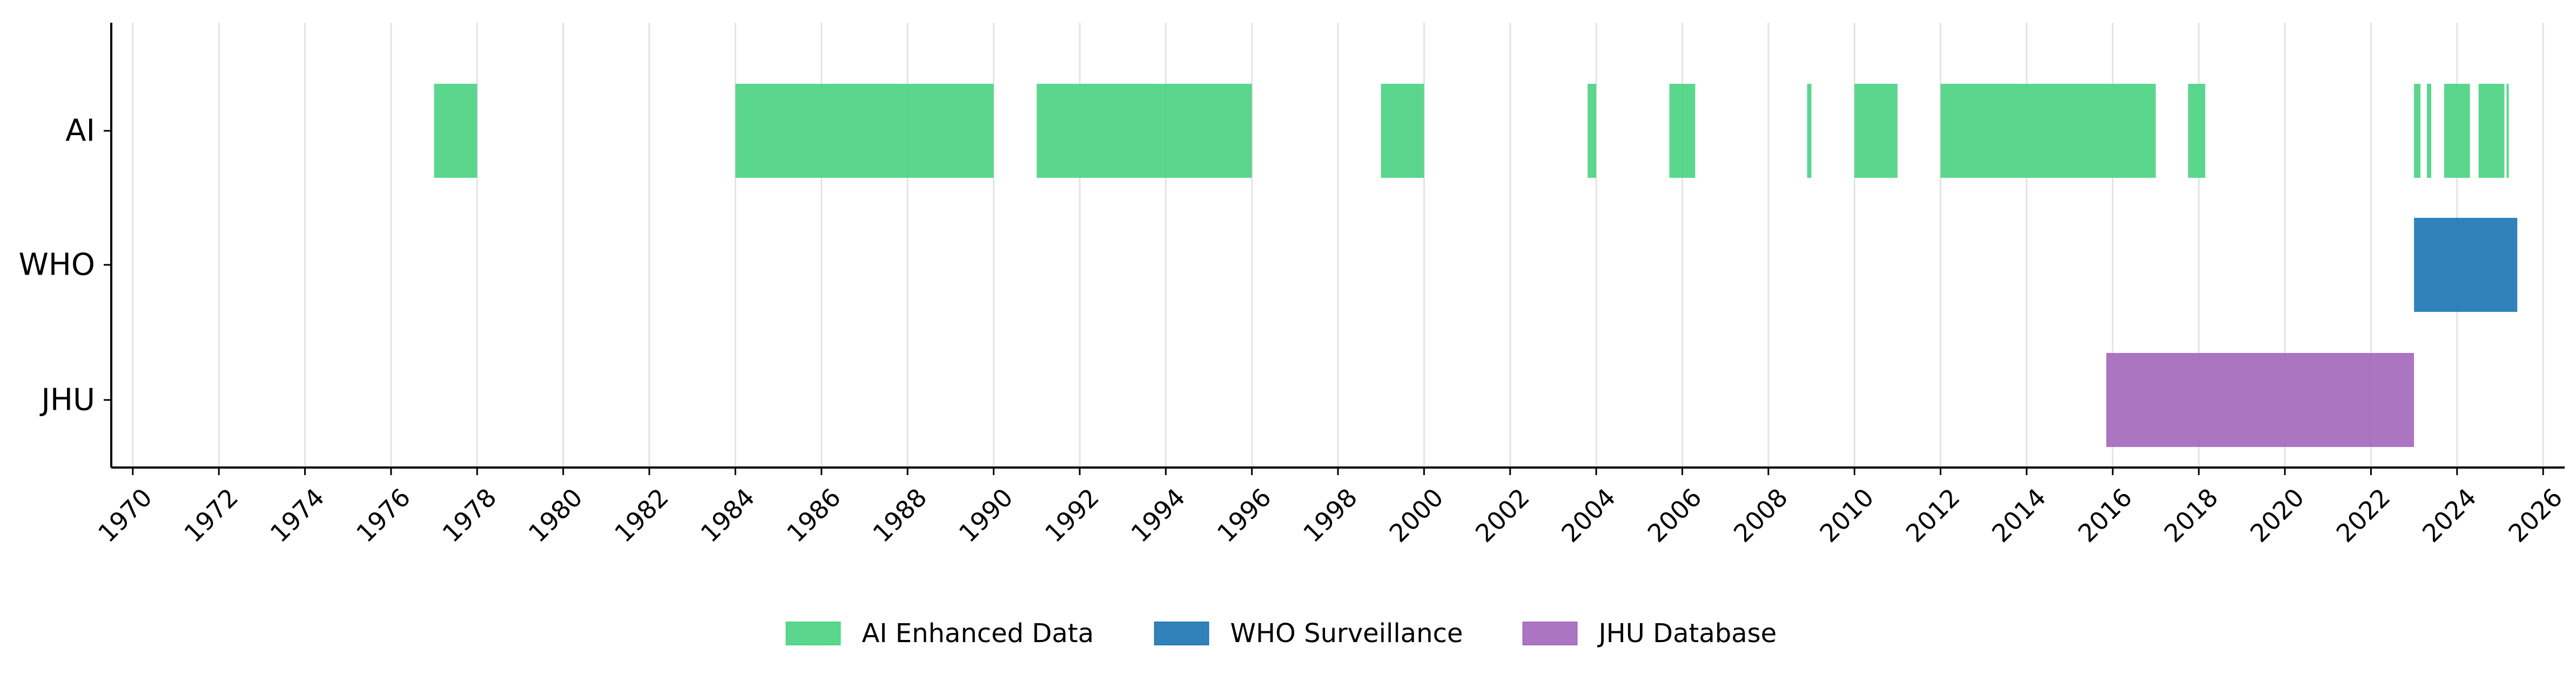 This screenshot has width=2576, height=674. Describe the element at coordinates (67, 400) in the screenshot. I see `y-tick-label-jhu: JHU` at that location.